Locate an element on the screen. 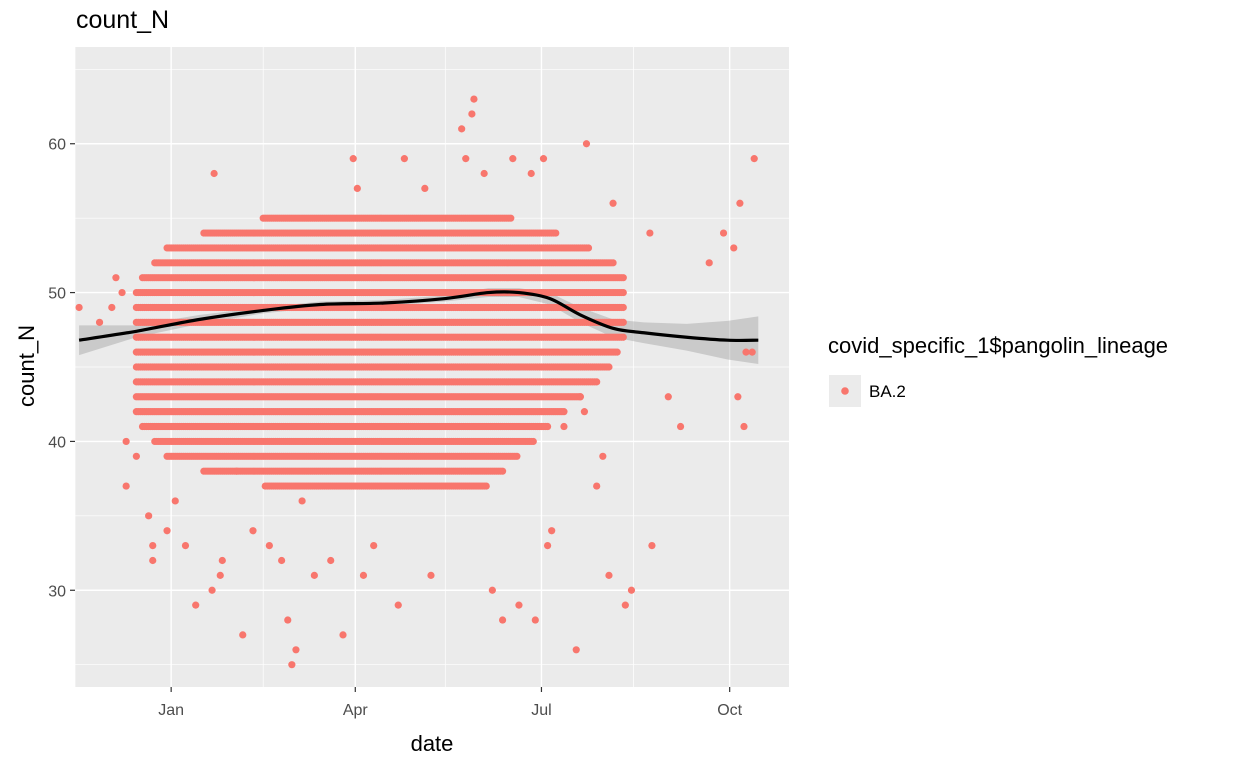  legend-label-ba2: BA.2 is located at coordinates (887, 391).